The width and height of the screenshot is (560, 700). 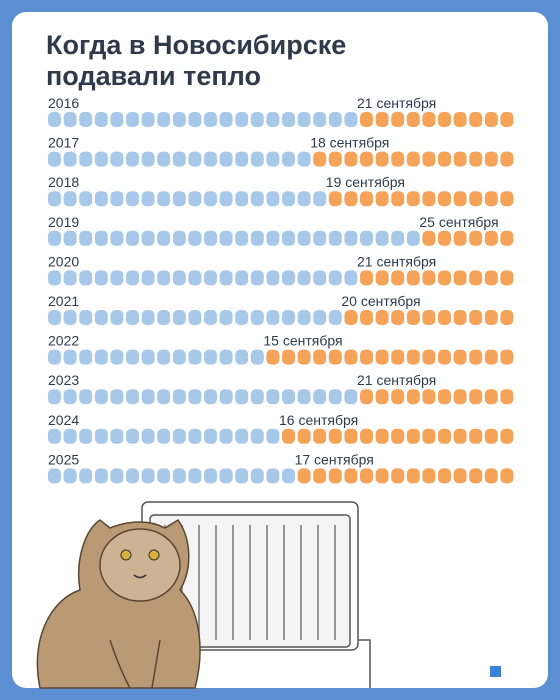 I want to click on date-label: 25 сентября, so click(x=458, y=222).